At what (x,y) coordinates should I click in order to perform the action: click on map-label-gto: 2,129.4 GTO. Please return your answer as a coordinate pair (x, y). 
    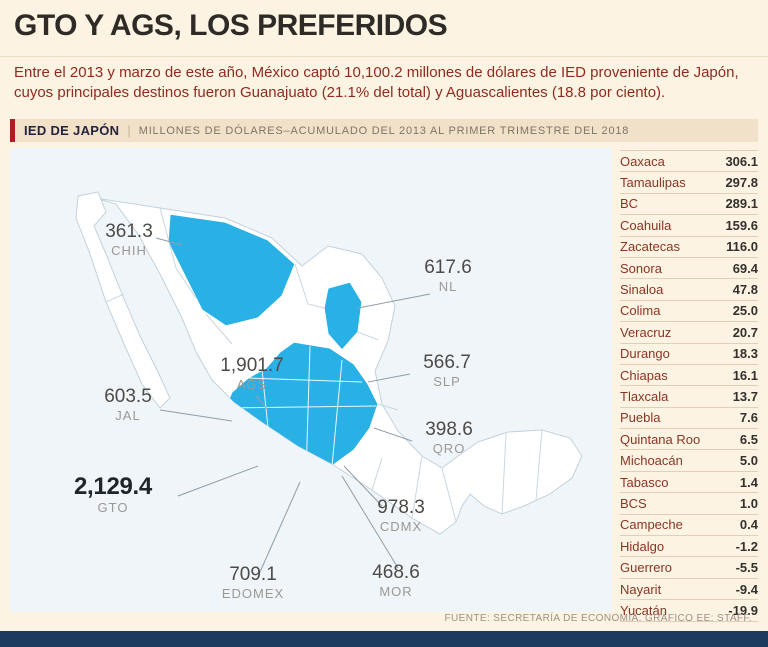
    Looking at the image, I should click on (113, 494).